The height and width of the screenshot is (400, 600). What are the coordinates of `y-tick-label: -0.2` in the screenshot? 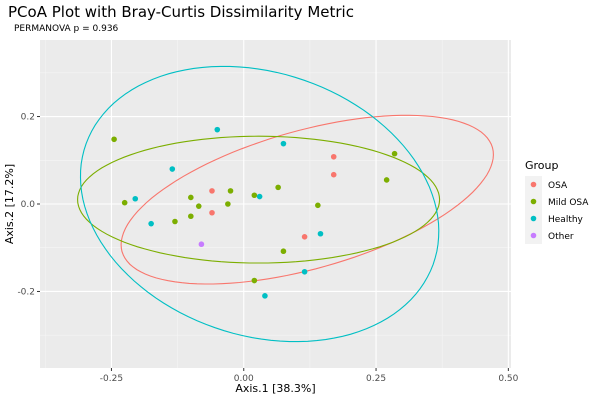 It's located at (26, 292).